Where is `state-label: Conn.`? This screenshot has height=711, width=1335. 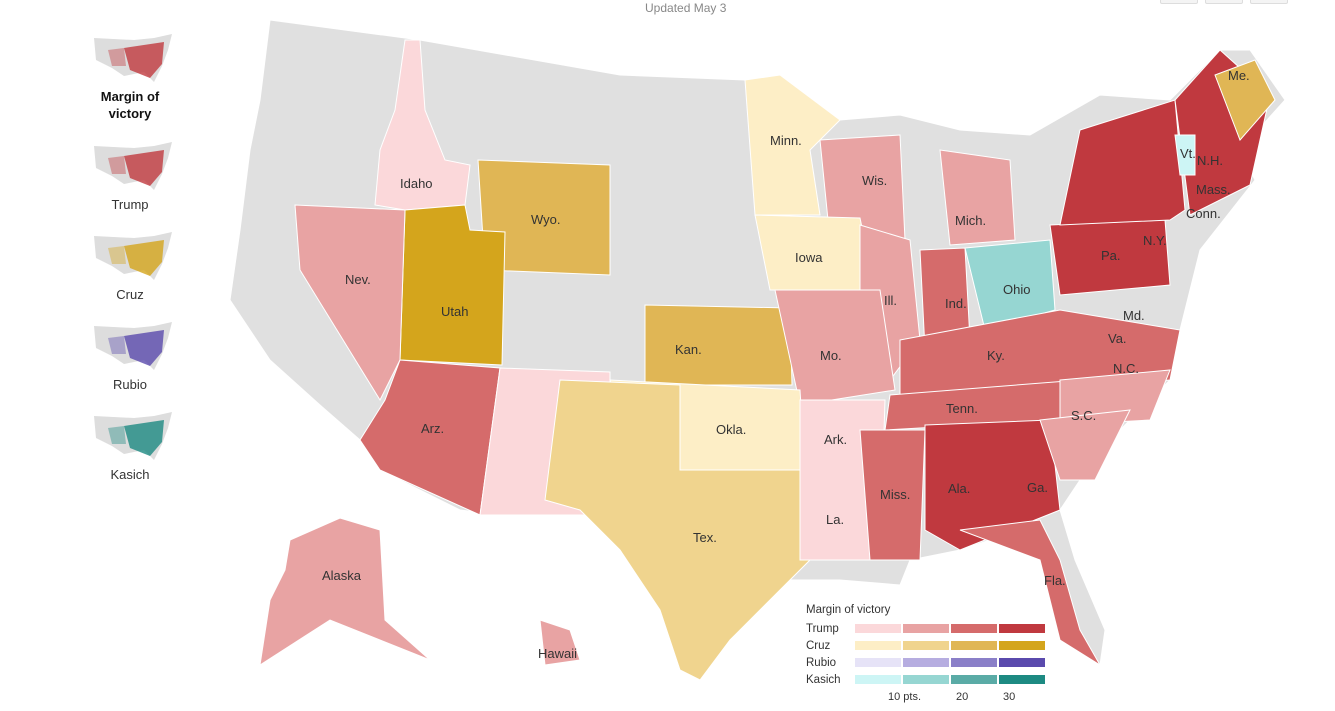
state-label: Conn. is located at coordinates (1203, 213).